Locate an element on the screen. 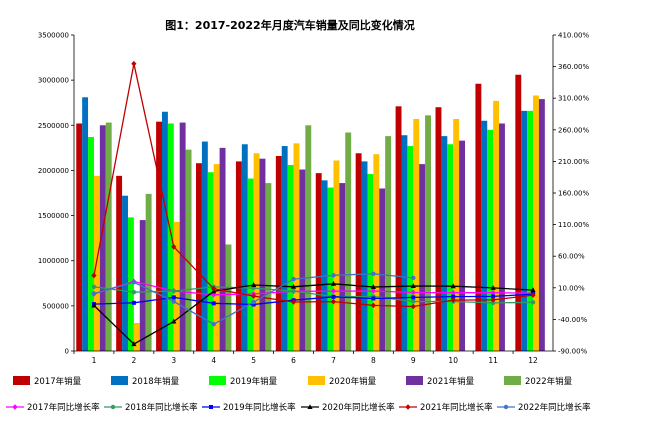 The width and height of the screenshot is (650, 435). bar-2020-m3 is located at coordinates (176, 286).